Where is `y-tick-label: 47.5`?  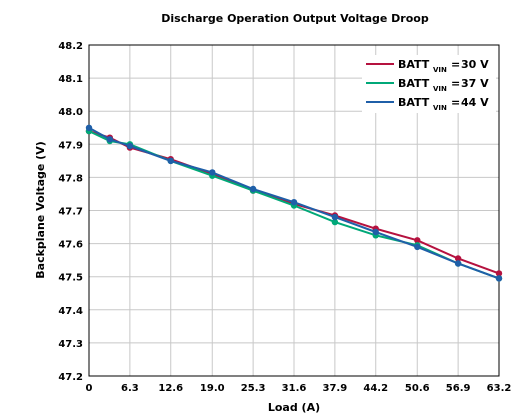
y-tick-label: 47.5 is located at coordinates (70, 278).